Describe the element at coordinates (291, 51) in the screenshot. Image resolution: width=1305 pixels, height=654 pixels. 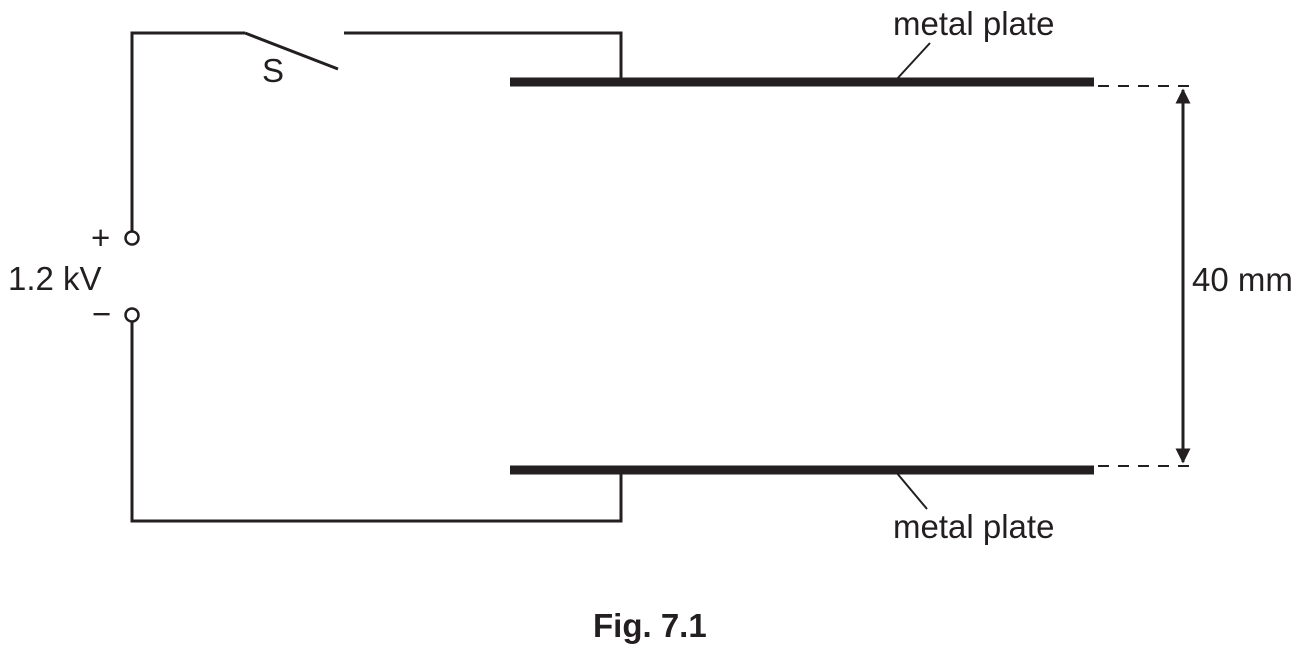
I see `switch-blade` at that location.